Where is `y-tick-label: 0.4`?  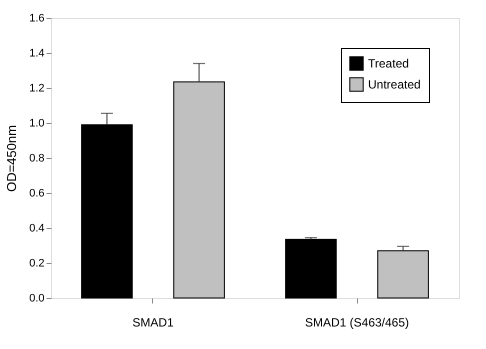 y-tick-label: 0.4 is located at coordinates (36, 228).